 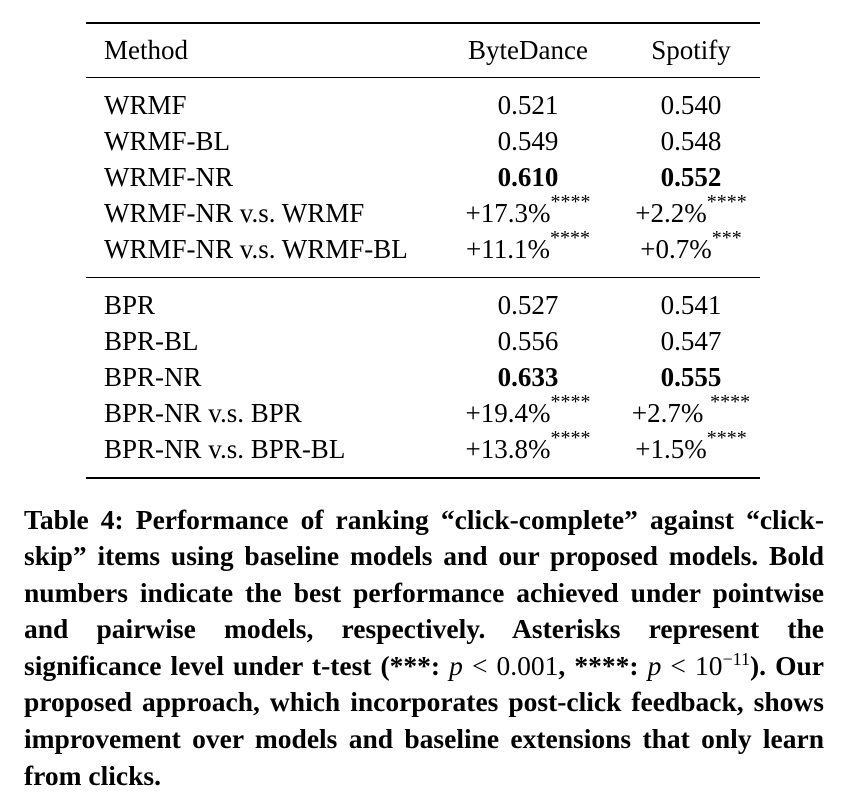 What do you see at coordinates (260, 213) in the screenshot?
I see `row-method: WRMF-NR v.s. WRMF` at bounding box center [260, 213].